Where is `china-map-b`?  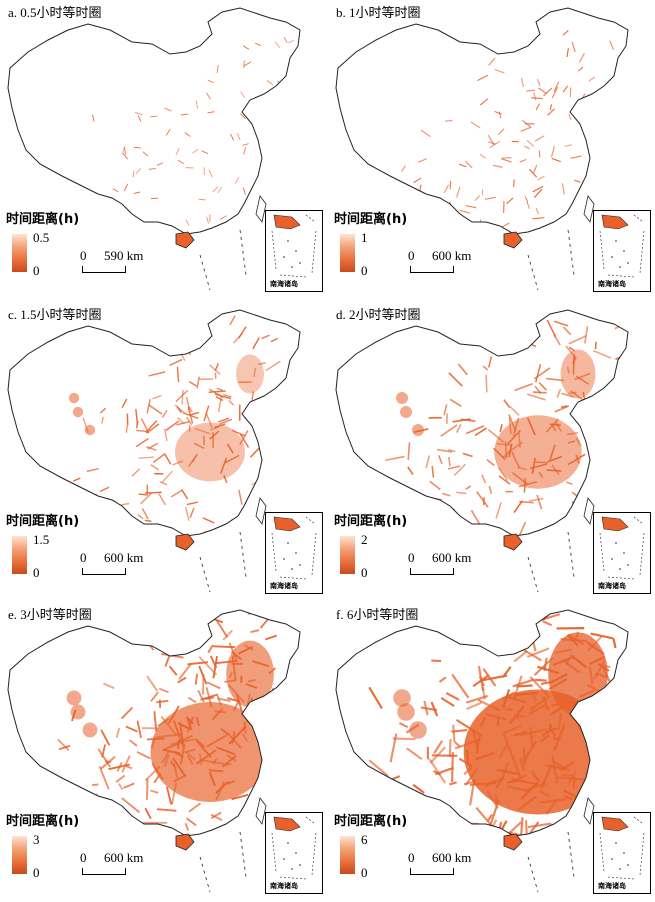
china-map-b is located at coordinates (482, 149).